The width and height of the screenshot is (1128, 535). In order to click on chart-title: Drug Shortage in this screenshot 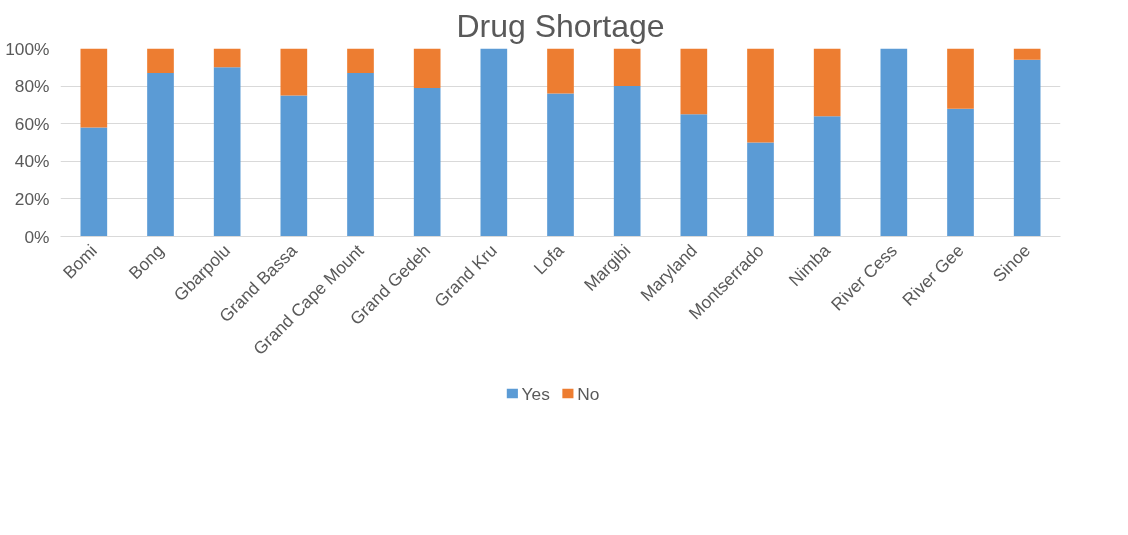, I will do `click(560, 25)`.